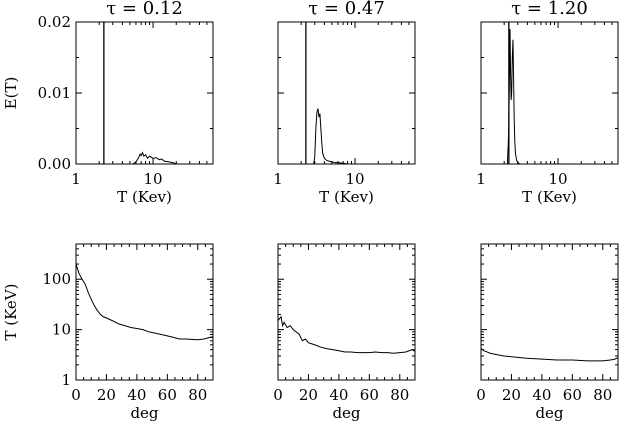  I want to click on panel-5: 0 20 40 60 80 deg, so click(344, 332).